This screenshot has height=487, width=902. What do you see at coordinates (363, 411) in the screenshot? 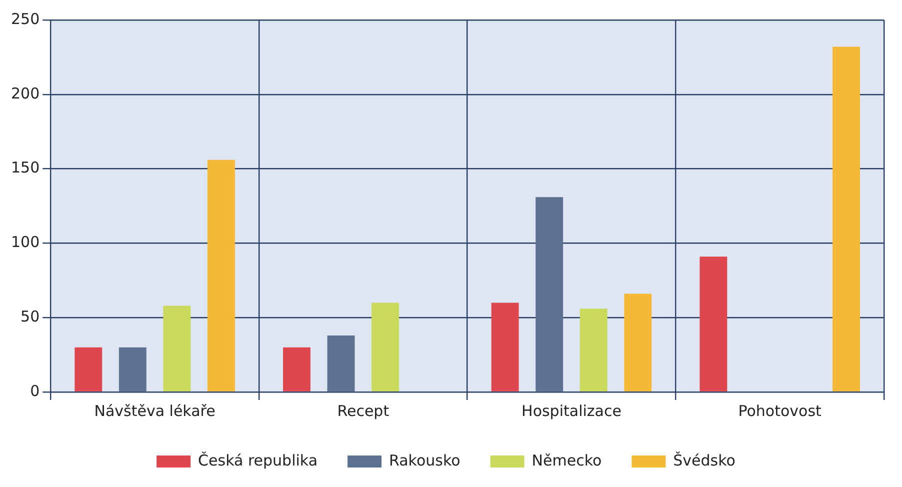
I see `x-tick-label: Recept` at bounding box center [363, 411].